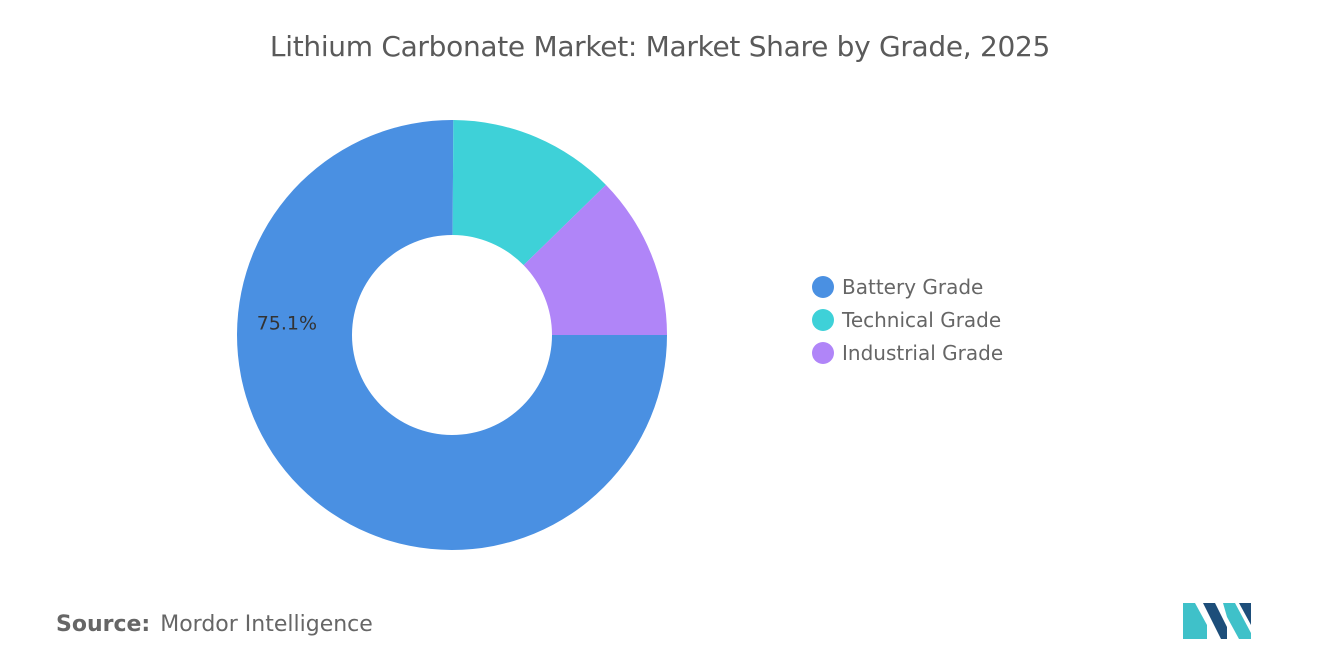  What do you see at coordinates (1217, 621) in the screenshot?
I see `mordor-intelligence-logo` at bounding box center [1217, 621].